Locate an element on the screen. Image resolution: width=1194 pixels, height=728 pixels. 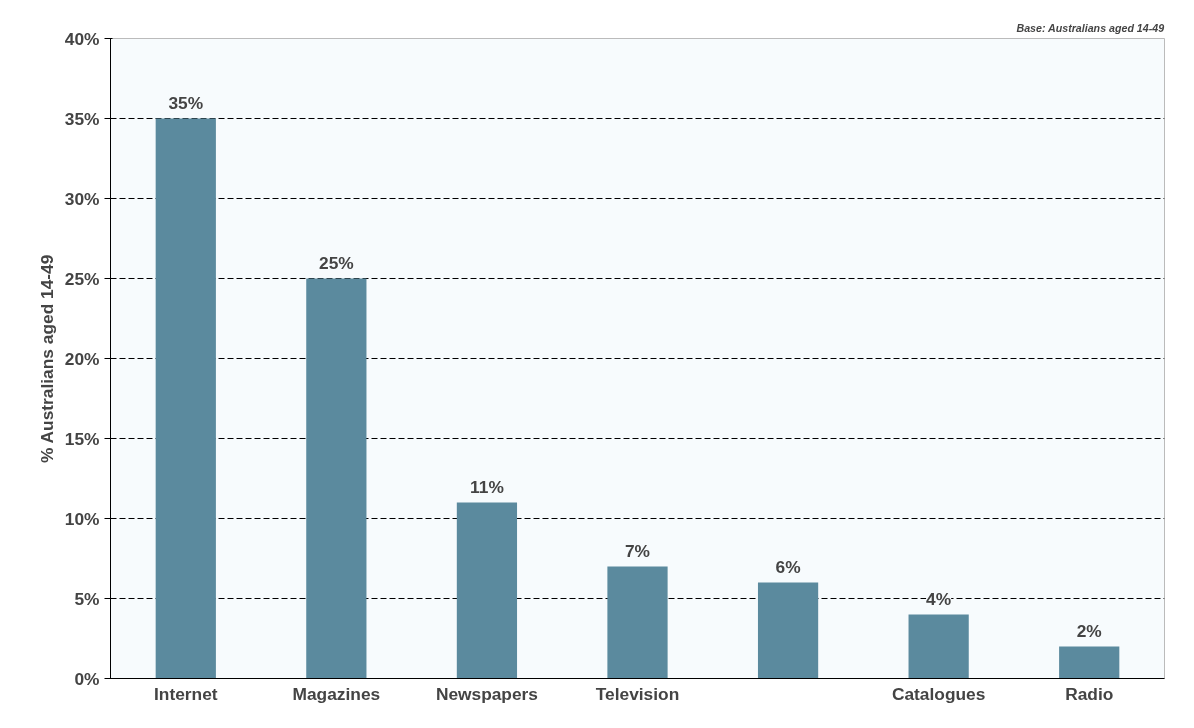
text: Base: Australians aged 14-49 is located at coordinates (1090, 27).